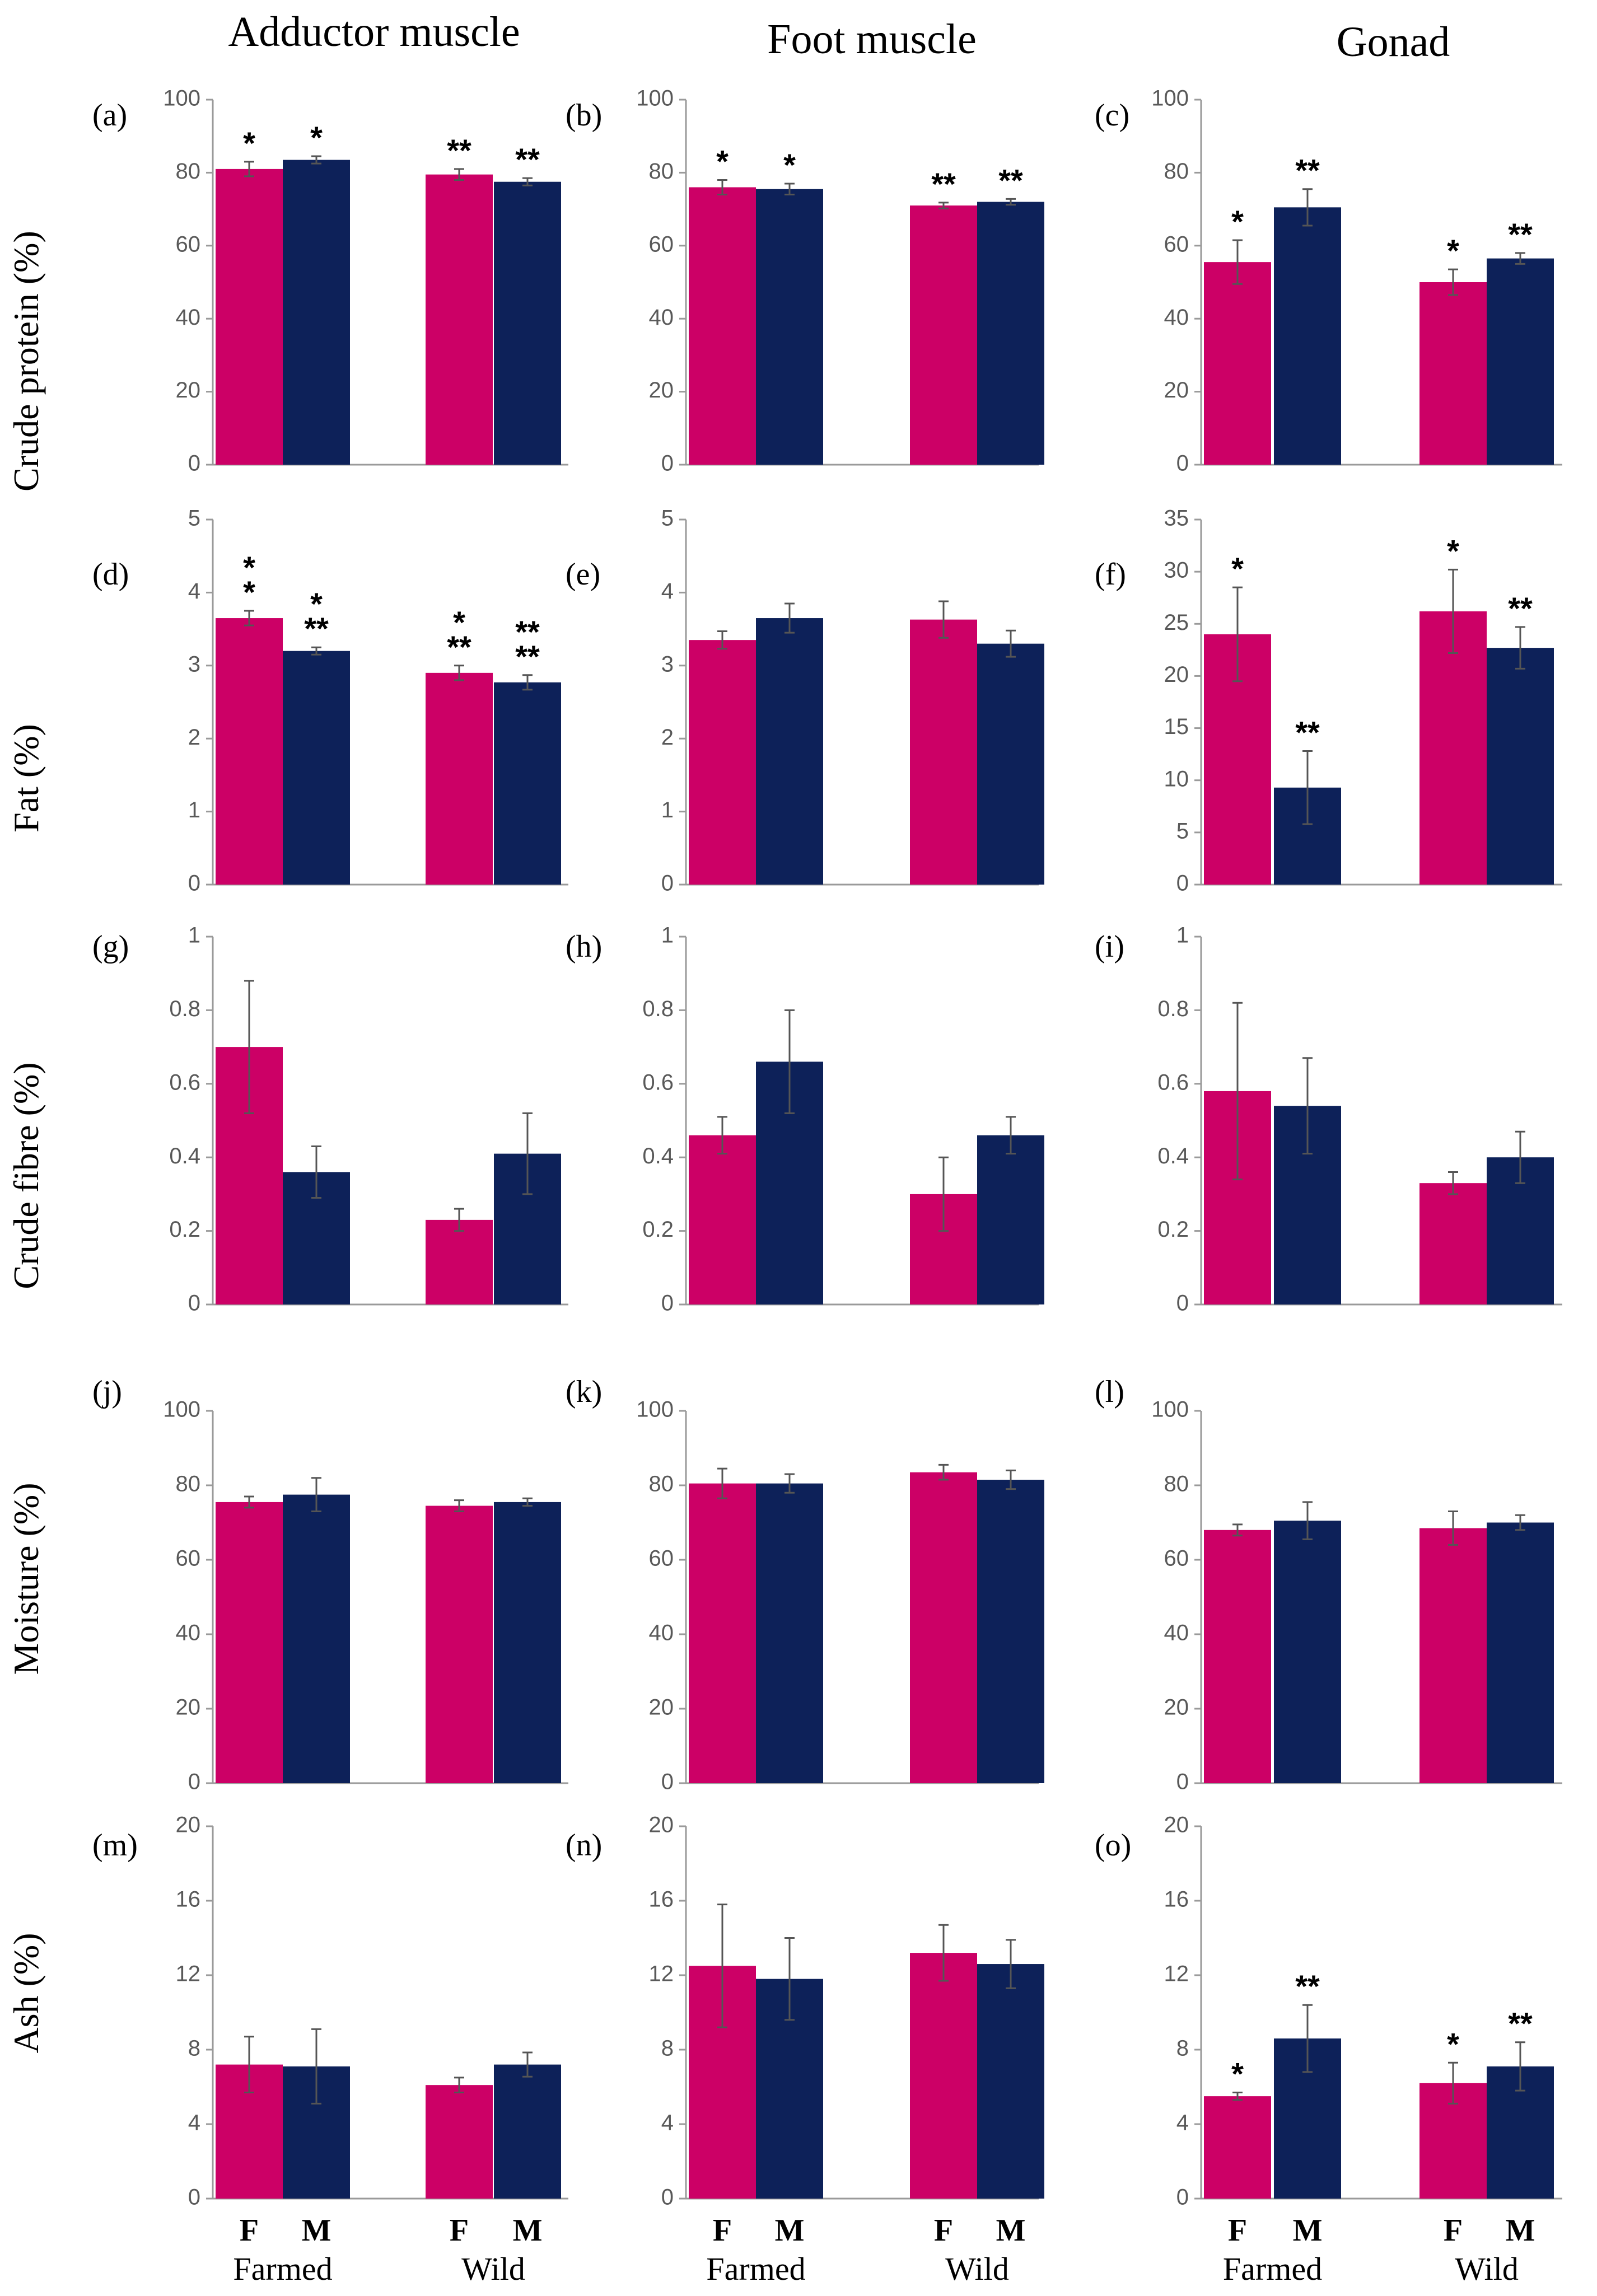 The width and height of the screenshot is (1597, 2296). I want to click on panel-label: (k), so click(584, 1391).